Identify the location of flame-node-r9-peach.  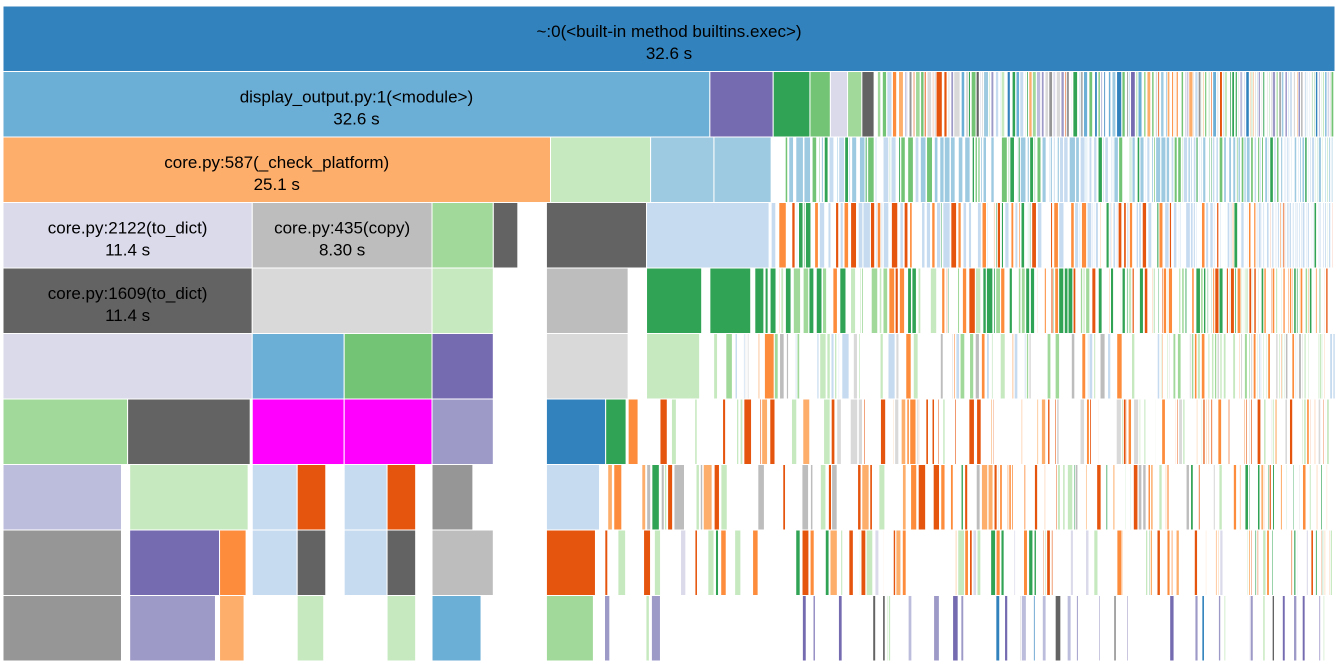
(232, 628).